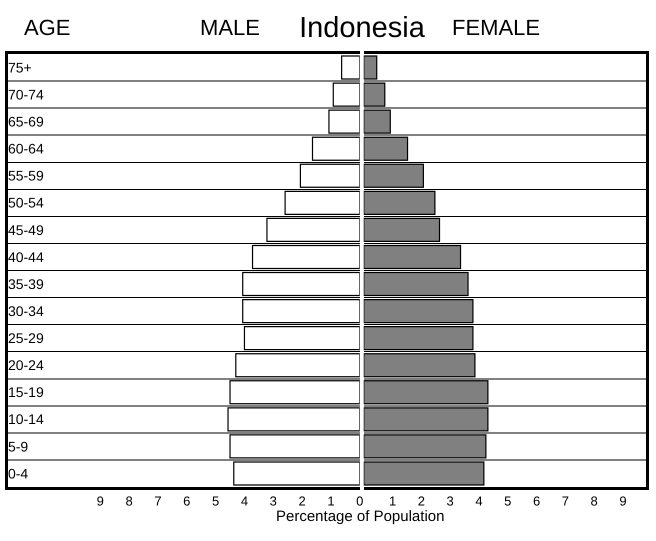  I want to click on x-tick-label: 0, so click(360, 500).